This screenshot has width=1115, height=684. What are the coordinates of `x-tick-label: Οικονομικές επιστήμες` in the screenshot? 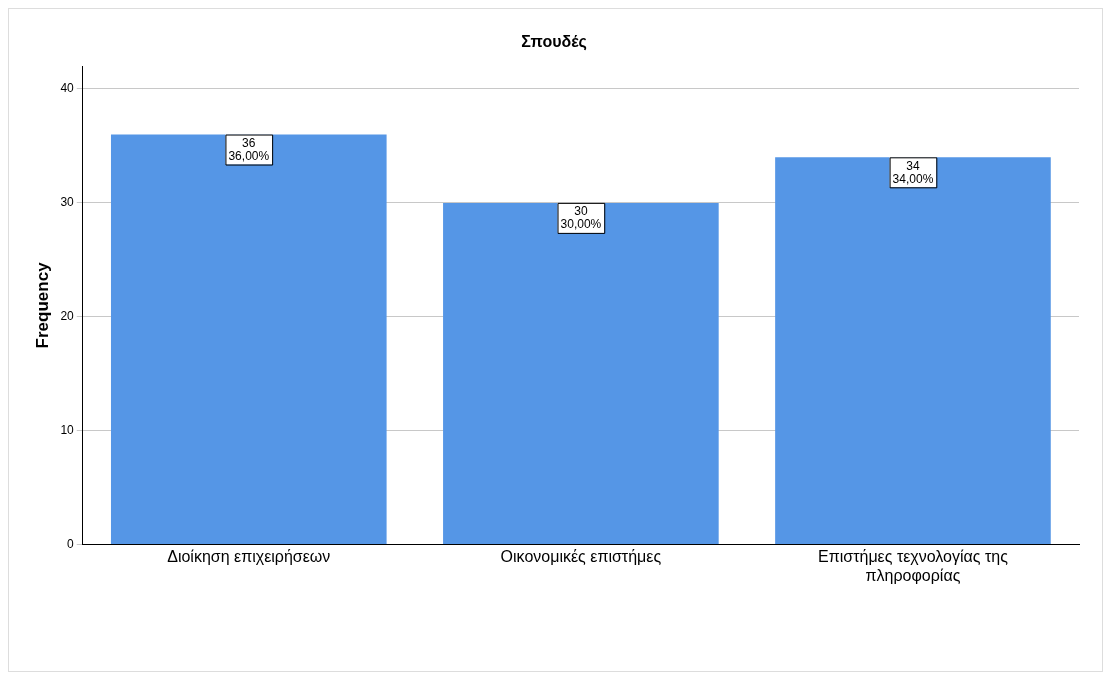 It's located at (581, 556).